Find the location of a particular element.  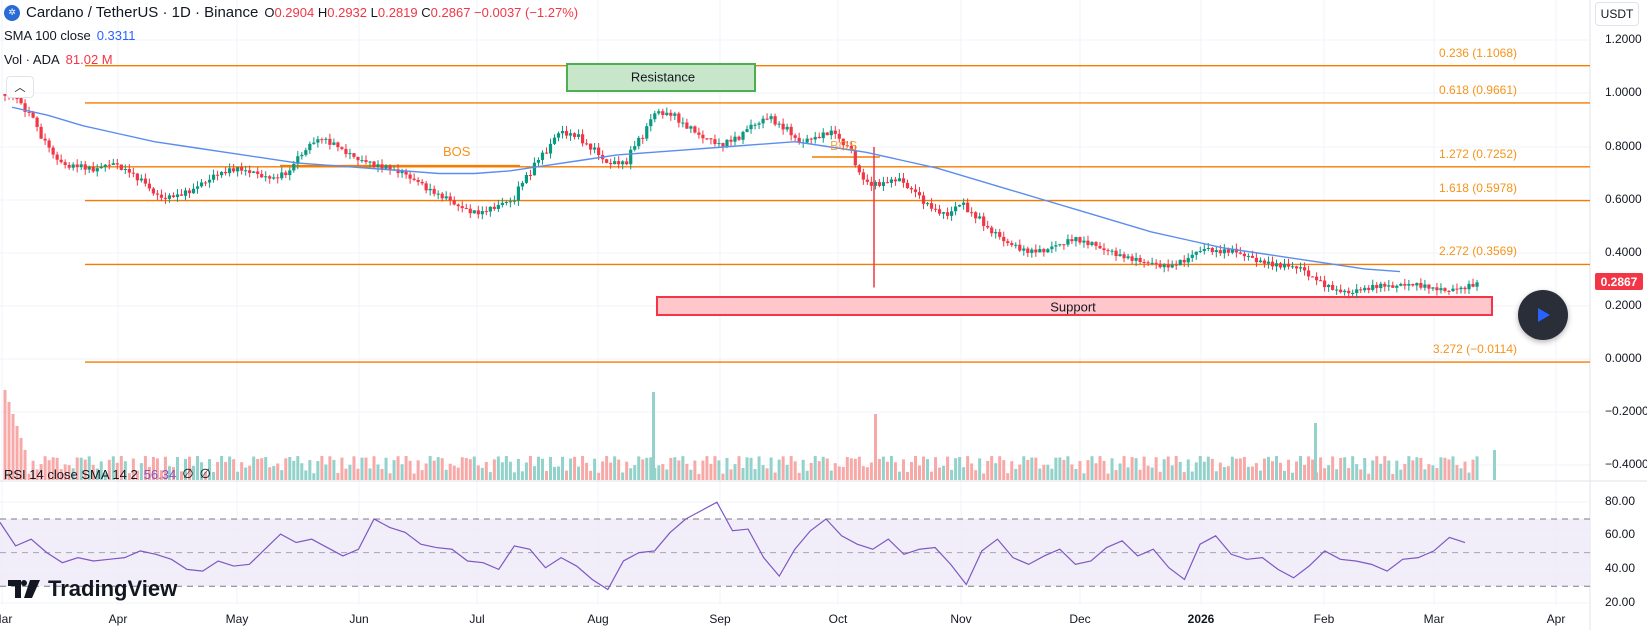

price-axis-label: 80.00 is located at coordinates (1620, 501).